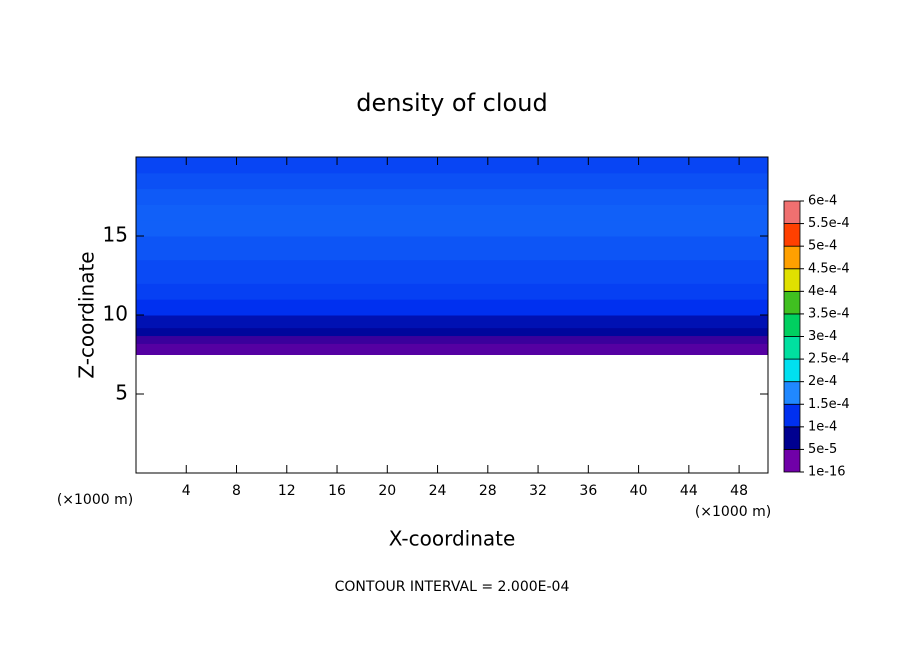 This screenshot has width=904, height=654. I want to click on x-tick-label: 32, so click(538, 491).